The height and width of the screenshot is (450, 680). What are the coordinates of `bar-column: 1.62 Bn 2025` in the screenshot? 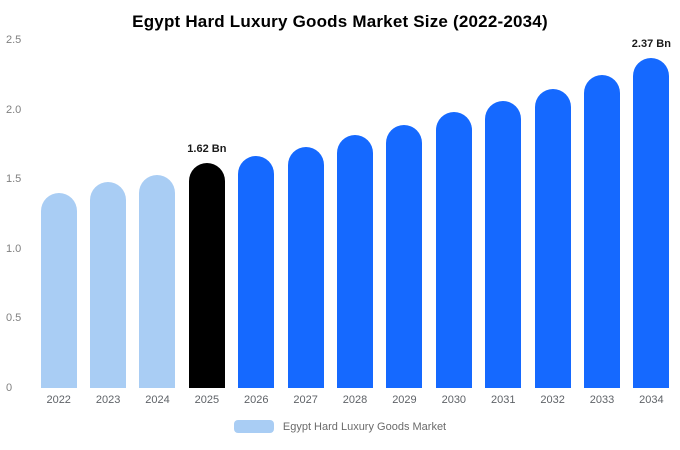 It's located at (206, 226).